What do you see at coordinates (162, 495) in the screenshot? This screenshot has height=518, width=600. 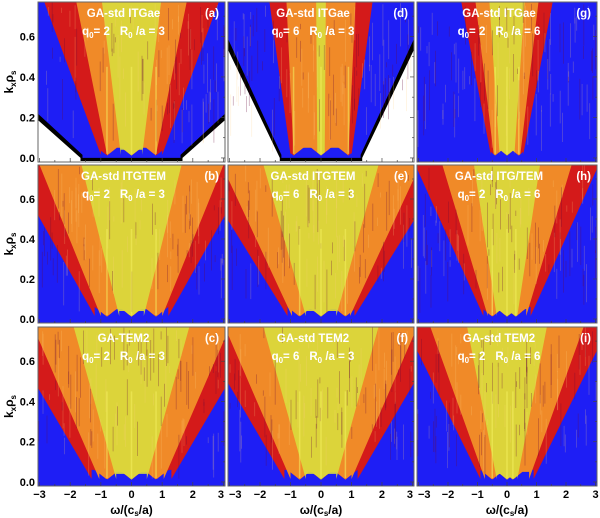 I see `x-tick-label: 1` at bounding box center [162, 495].